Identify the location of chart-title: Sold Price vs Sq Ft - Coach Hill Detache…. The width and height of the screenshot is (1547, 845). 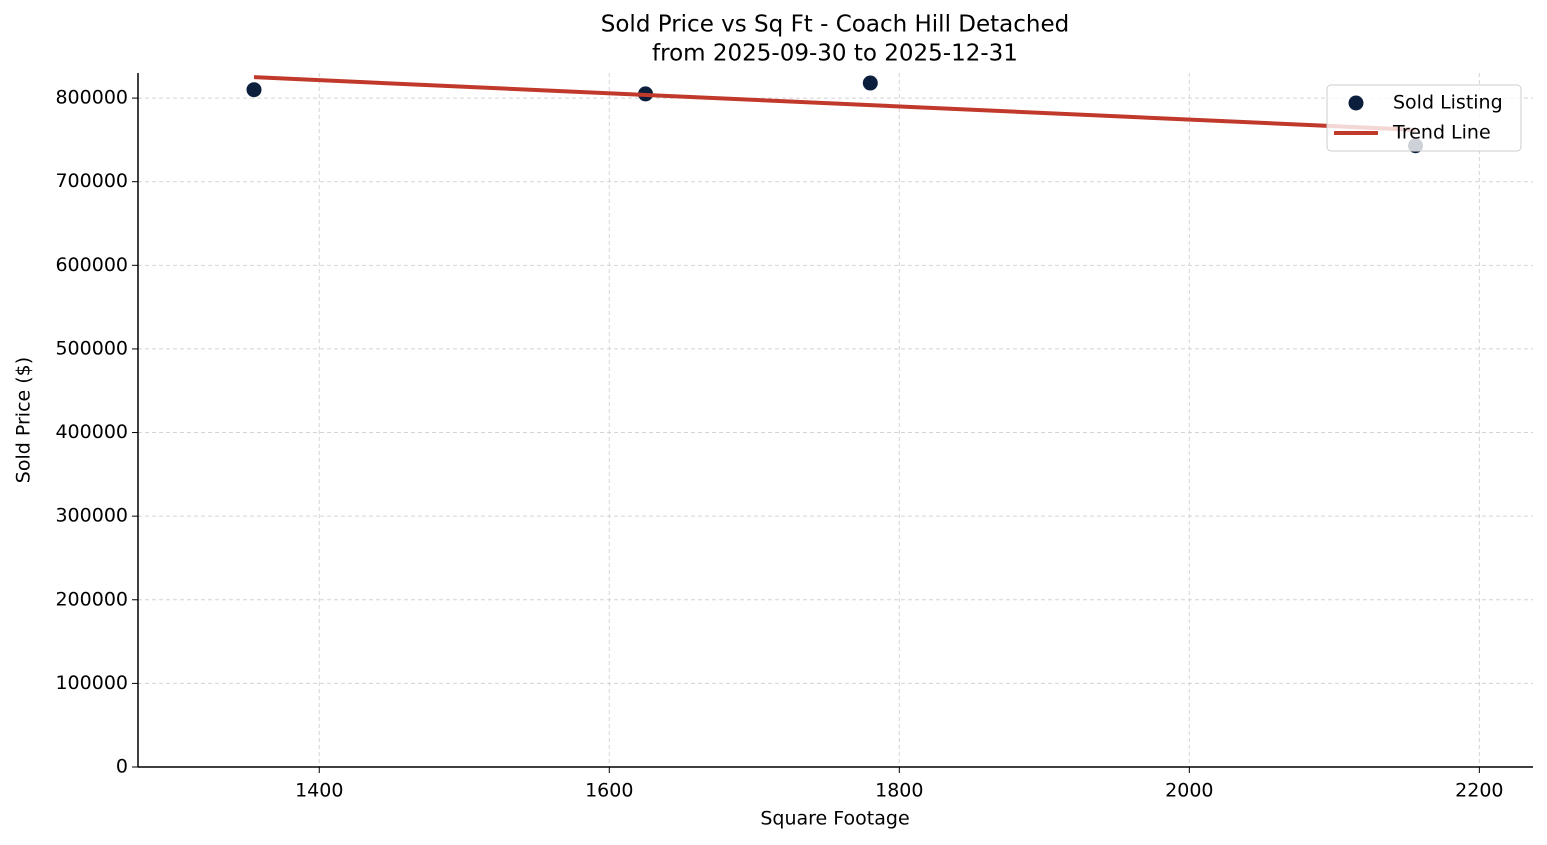
(835, 25).